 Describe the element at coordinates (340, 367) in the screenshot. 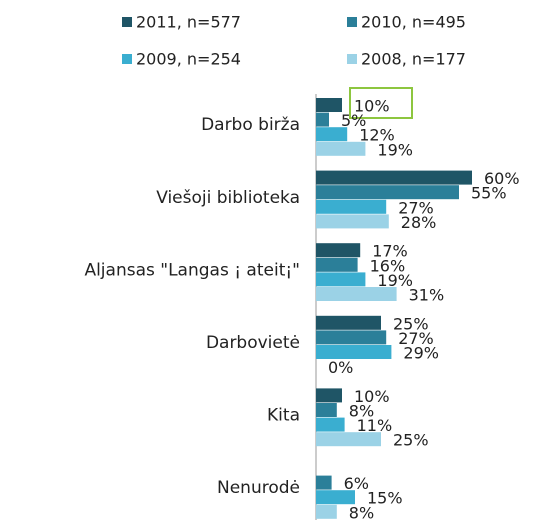

I see `data-label: 0%` at that location.